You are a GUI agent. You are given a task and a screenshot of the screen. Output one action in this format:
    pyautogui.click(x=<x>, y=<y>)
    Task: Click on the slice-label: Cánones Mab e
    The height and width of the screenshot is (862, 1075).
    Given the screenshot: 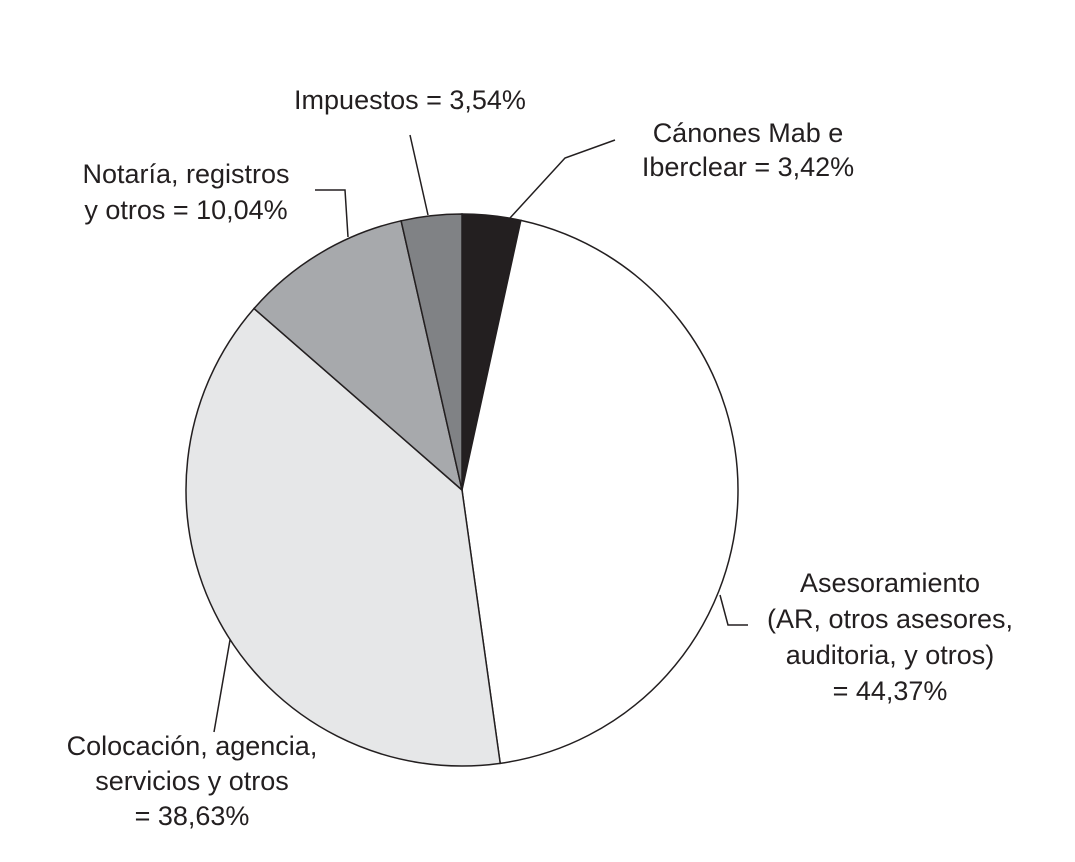 What is the action you would take?
    pyautogui.click(x=748, y=133)
    